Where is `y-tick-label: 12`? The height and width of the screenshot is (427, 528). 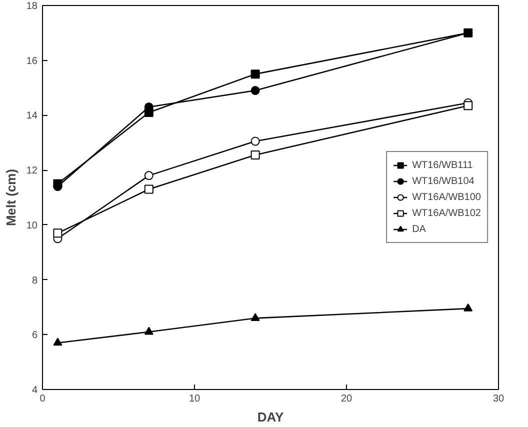
y-tick-label: 12 is located at coordinates (32, 171).